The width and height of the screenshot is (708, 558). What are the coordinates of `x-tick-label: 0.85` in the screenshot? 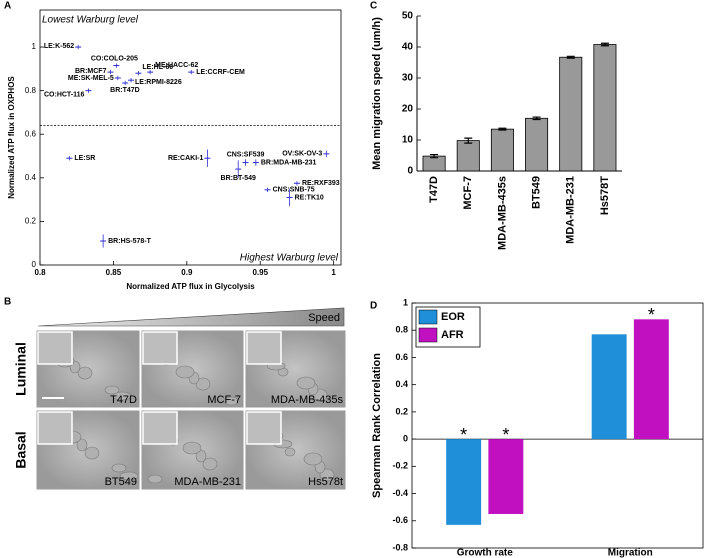 It's located at (114, 272).